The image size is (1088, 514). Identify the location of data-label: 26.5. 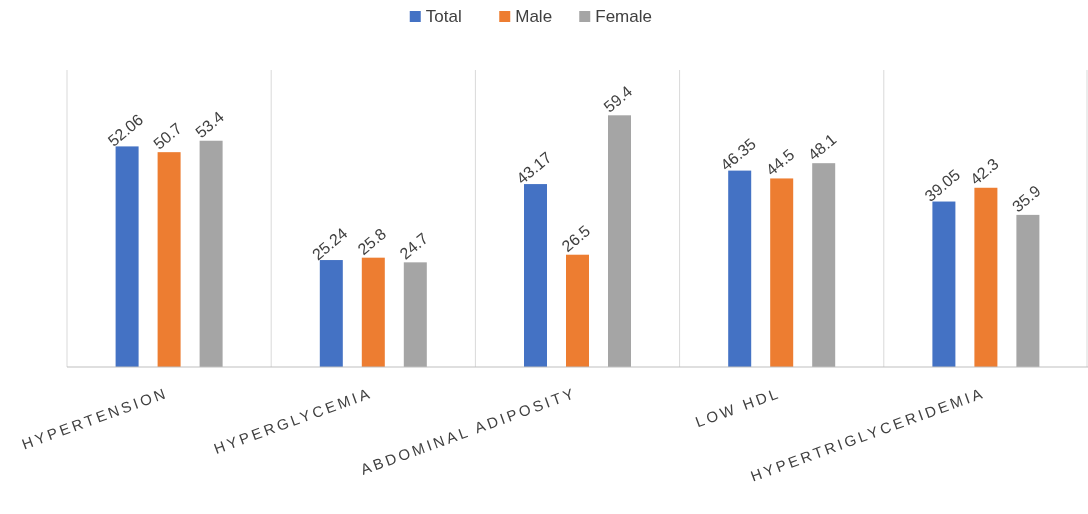
(576, 238).